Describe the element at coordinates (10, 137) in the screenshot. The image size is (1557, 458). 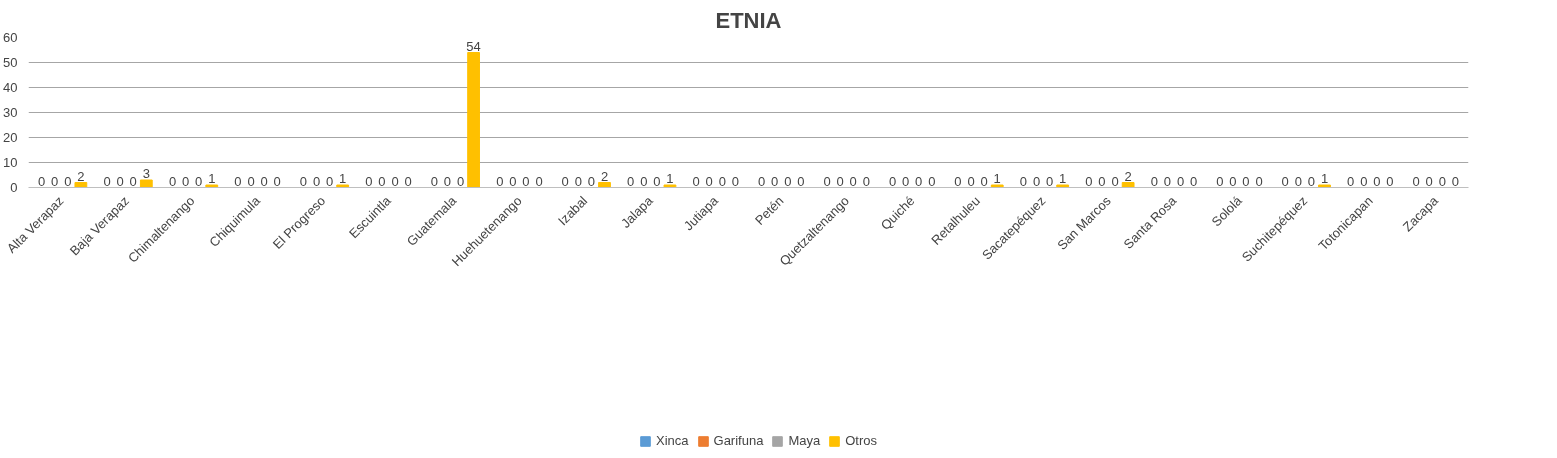
I see `y-tick-label: 20` at that location.